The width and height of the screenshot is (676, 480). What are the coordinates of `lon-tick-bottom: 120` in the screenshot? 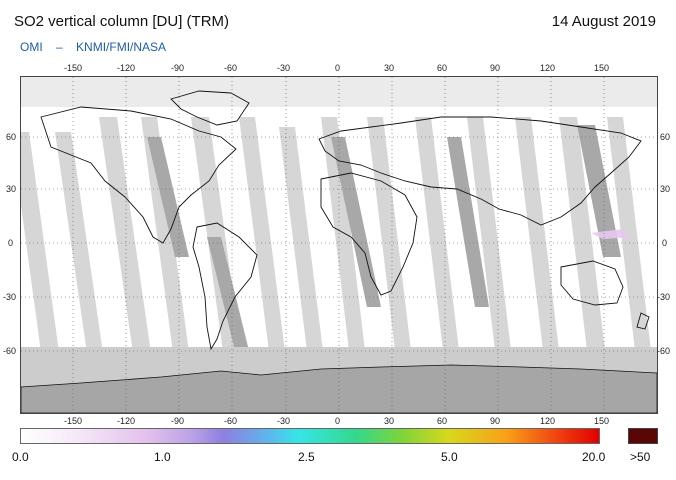 It's located at (548, 421).